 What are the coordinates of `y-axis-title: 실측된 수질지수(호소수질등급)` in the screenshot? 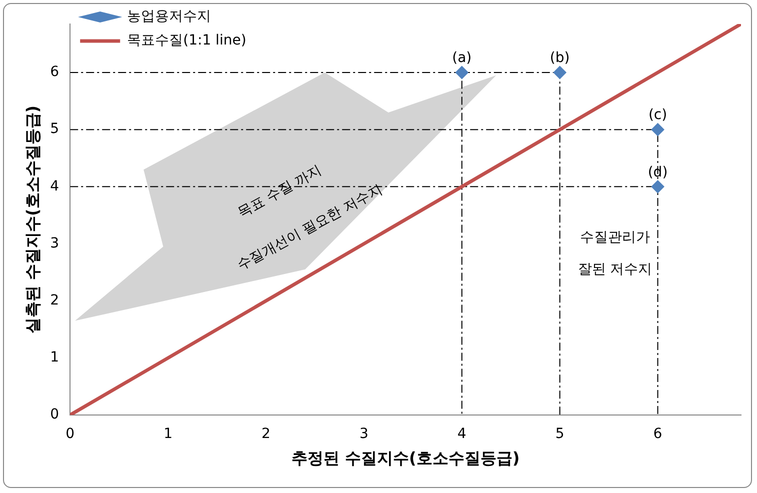 It's located at (32, 219).